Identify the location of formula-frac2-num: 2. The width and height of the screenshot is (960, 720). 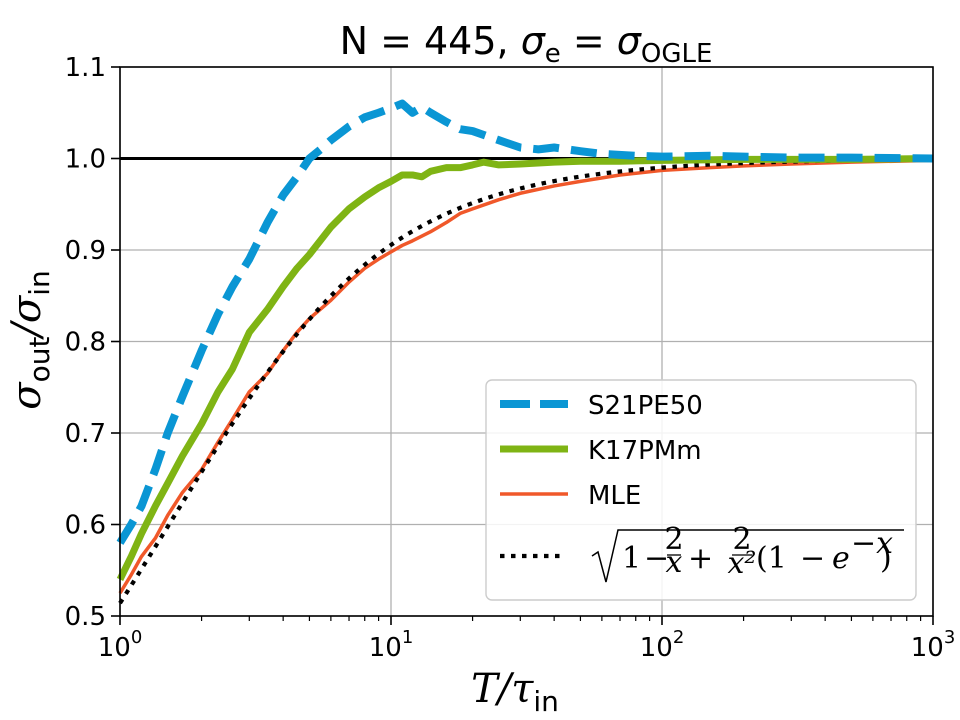
(741, 539).